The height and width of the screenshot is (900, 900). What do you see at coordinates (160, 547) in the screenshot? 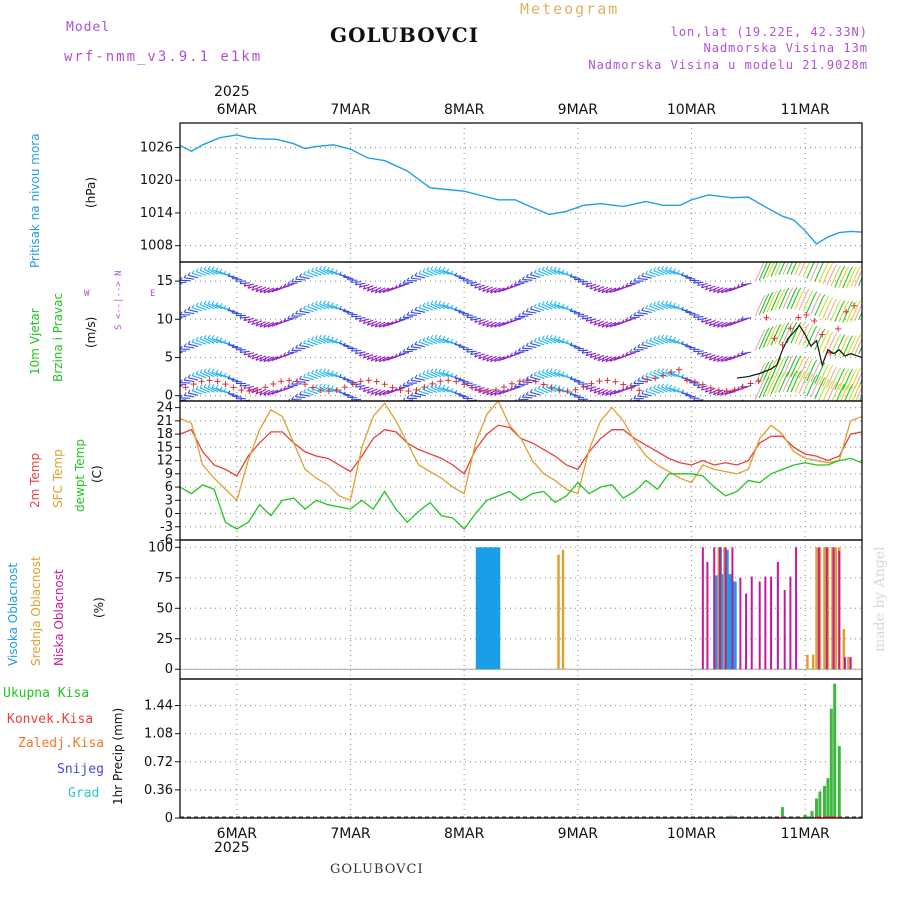
I see `y-tick-label: 100` at bounding box center [160, 547].